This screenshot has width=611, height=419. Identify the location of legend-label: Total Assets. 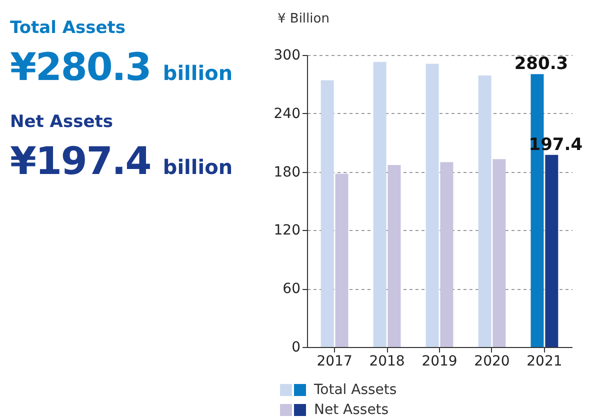
(355, 390).